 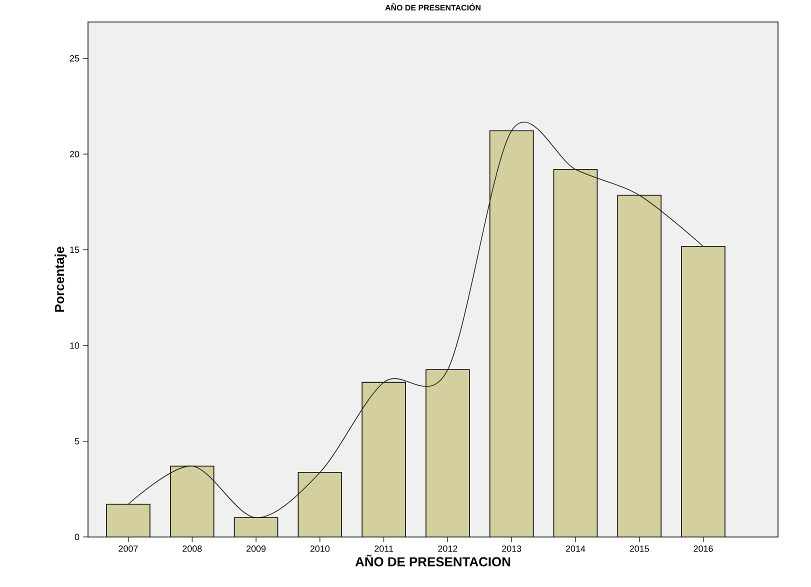 I want to click on x-tick-label: 2014, so click(x=576, y=549).